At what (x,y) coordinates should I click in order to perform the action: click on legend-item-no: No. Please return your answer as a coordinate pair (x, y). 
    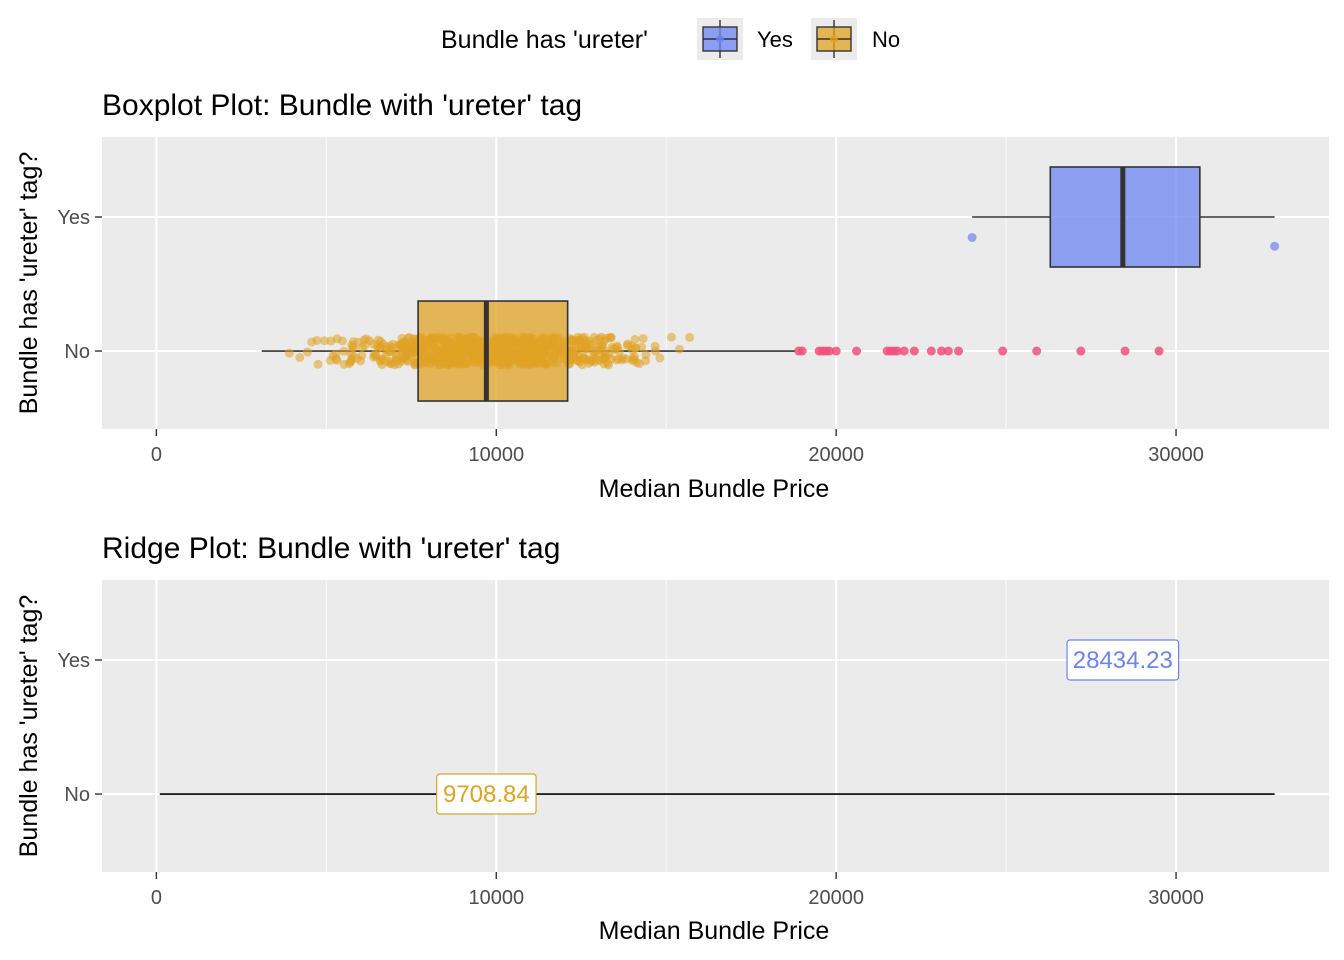
    Looking at the image, I should click on (855, 39).